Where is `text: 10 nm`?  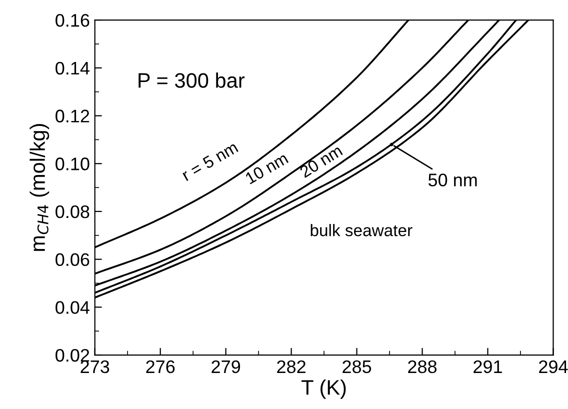
text: 10 nm is located at coordinates (266, 168).